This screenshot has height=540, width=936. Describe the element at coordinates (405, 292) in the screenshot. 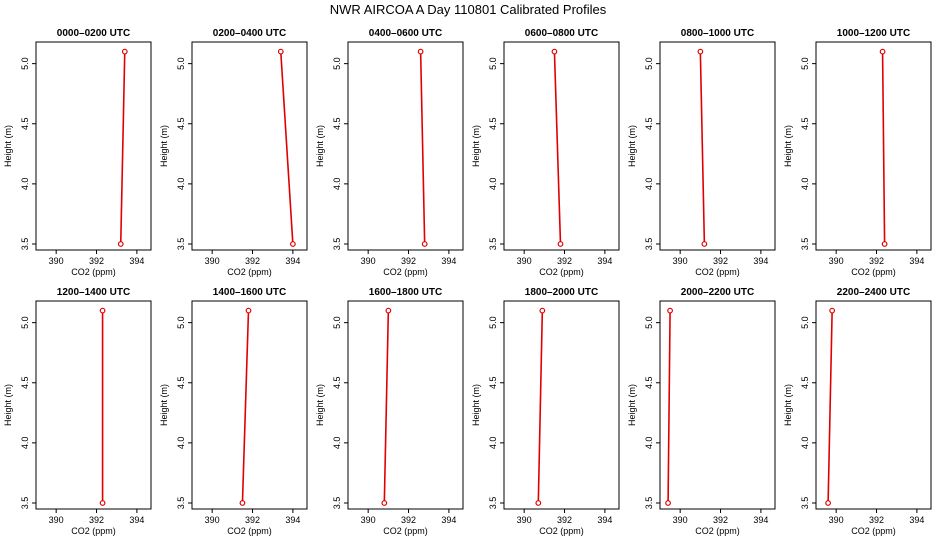

I see `panel-title: 1600–1800 UTC` at that location.